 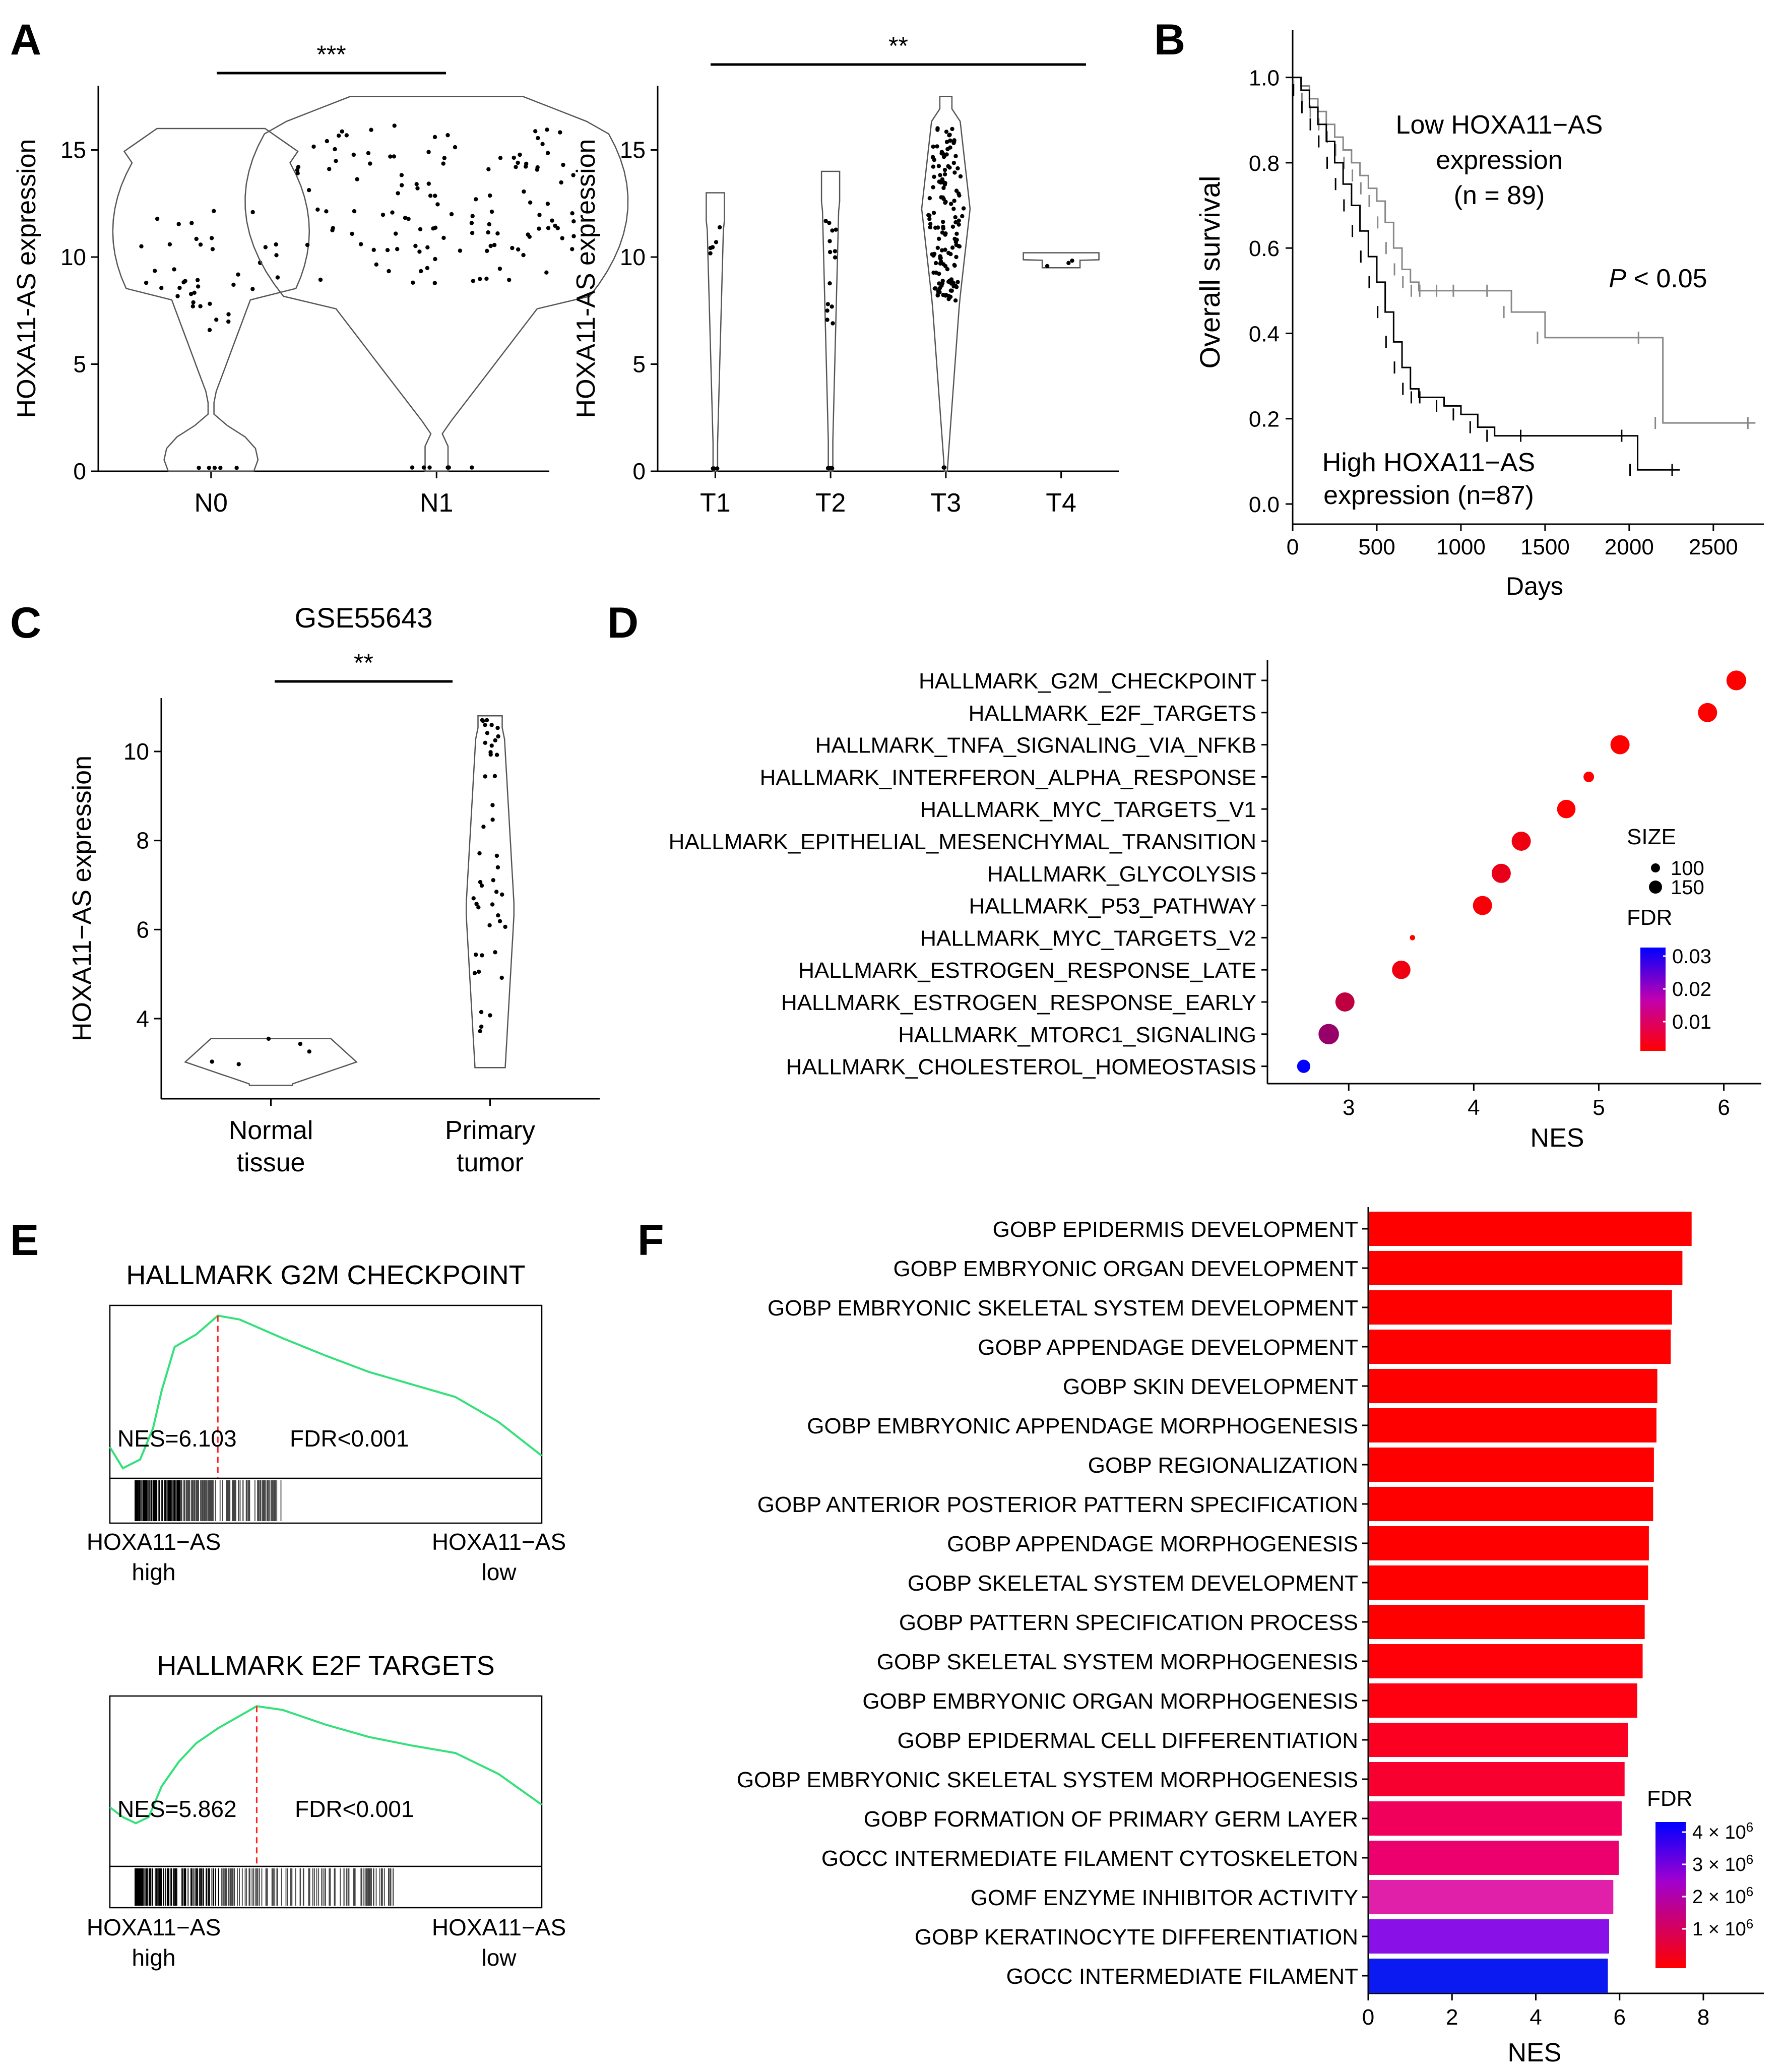 I want to click on bar-gobp-embryonic-appendage-morphogenesis, so click(x=1512, y=1425).